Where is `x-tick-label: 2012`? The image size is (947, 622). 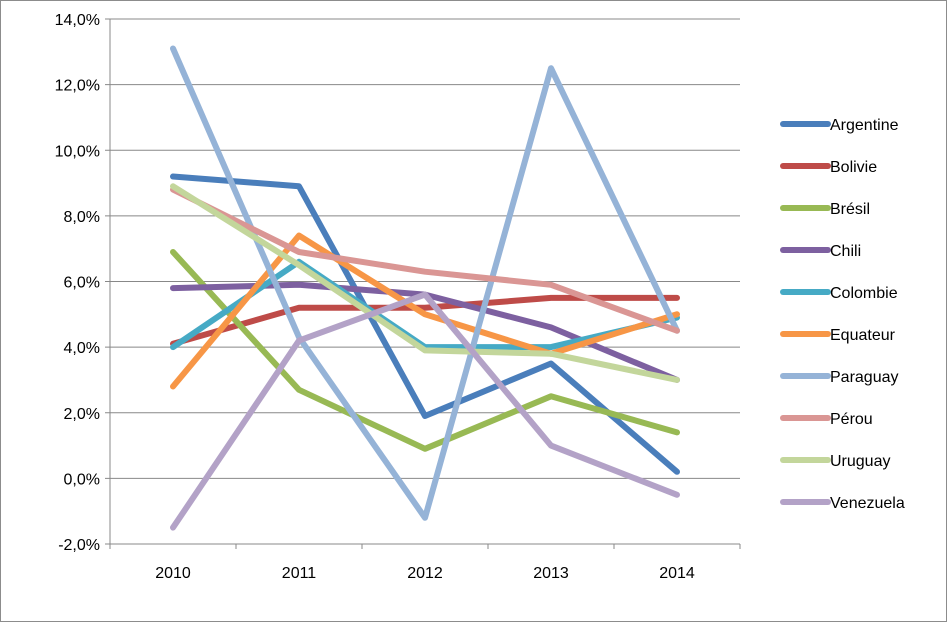
x-tick-label: 2012 is located at coordinates (425, 573).